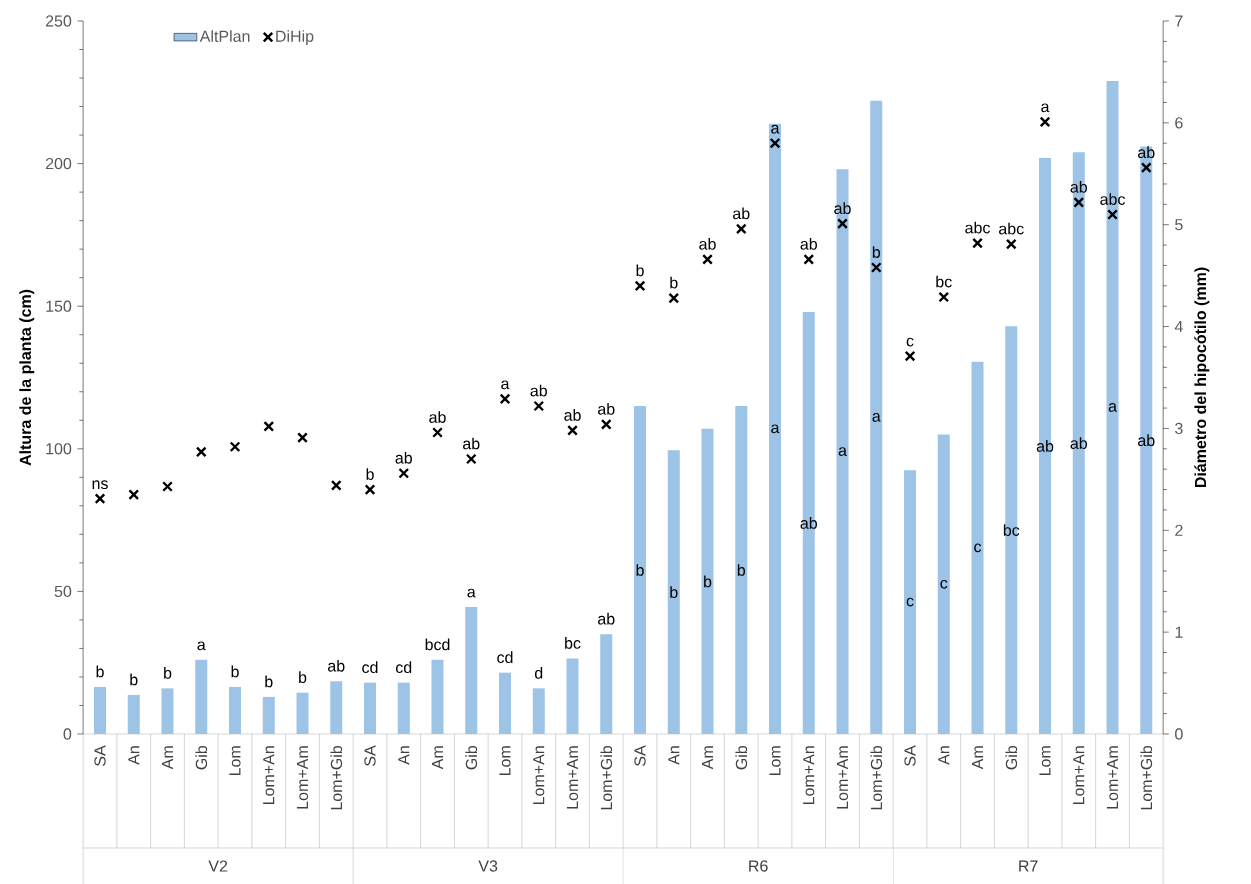  I want to click on y-tick-label: 100, so click(59, 449).